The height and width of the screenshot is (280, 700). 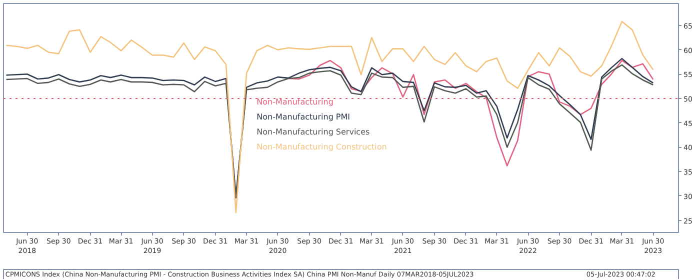 I want to click on text: Non-Manufacturing, so click(x=295, y=102).